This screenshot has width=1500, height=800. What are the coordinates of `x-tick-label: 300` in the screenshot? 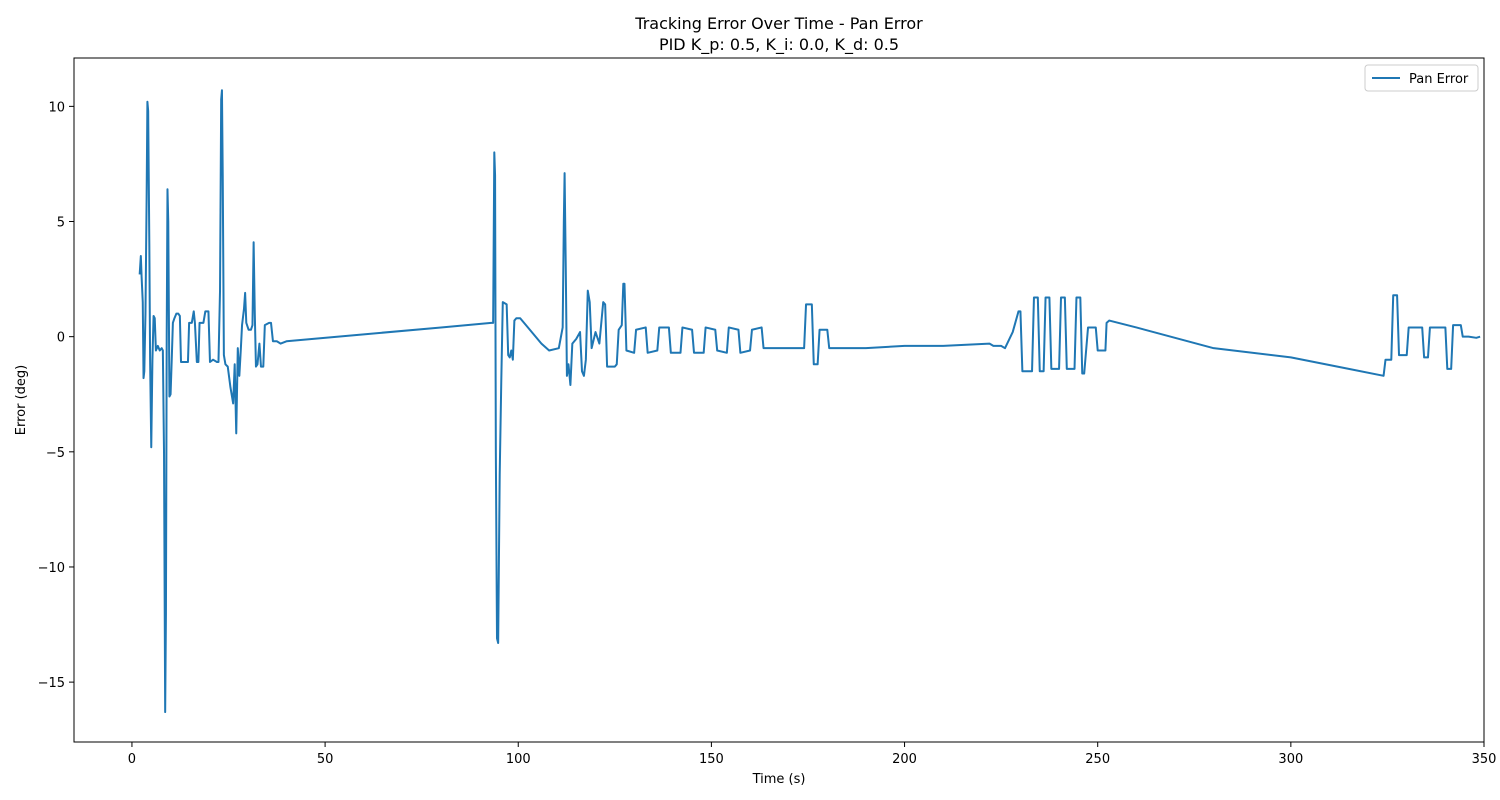 It's located at (1290, 759).